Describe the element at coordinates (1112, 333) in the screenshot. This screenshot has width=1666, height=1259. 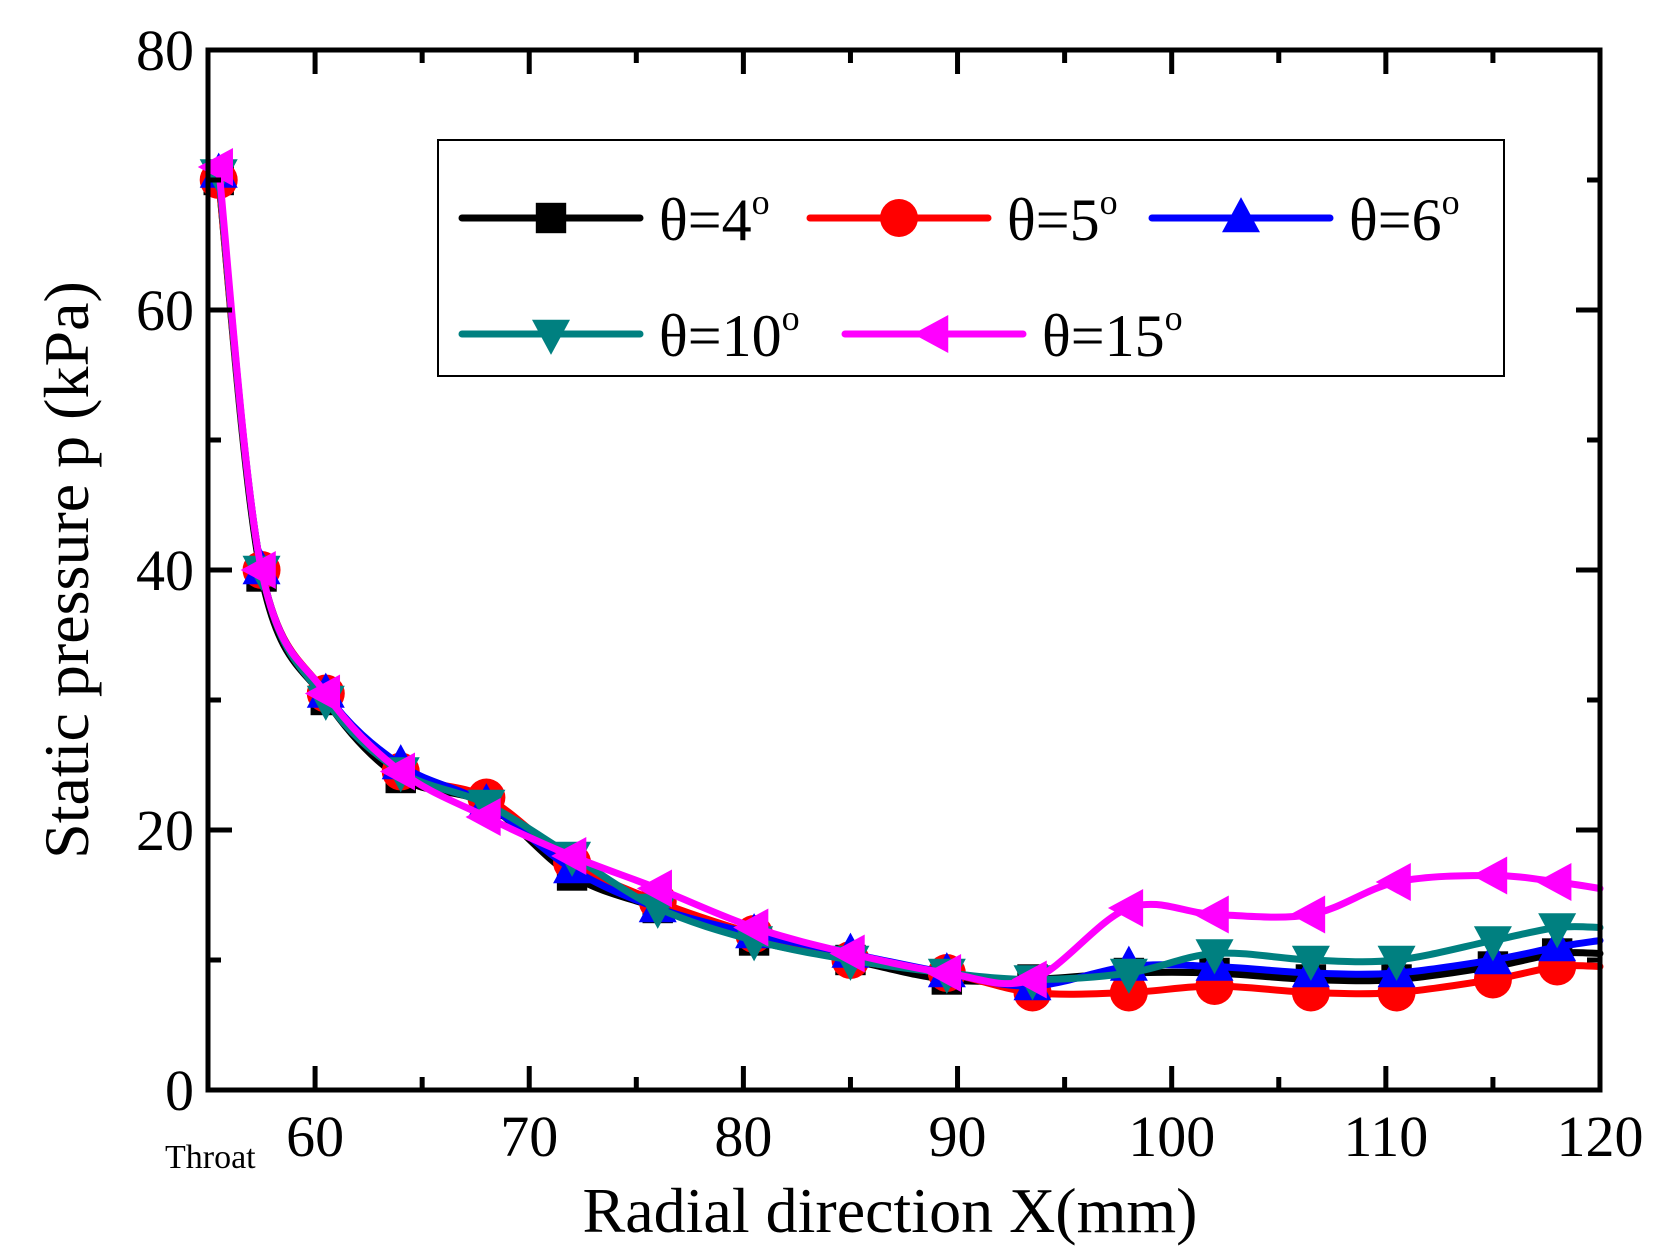
I see `legend-label-4: θ=15o` at that location.